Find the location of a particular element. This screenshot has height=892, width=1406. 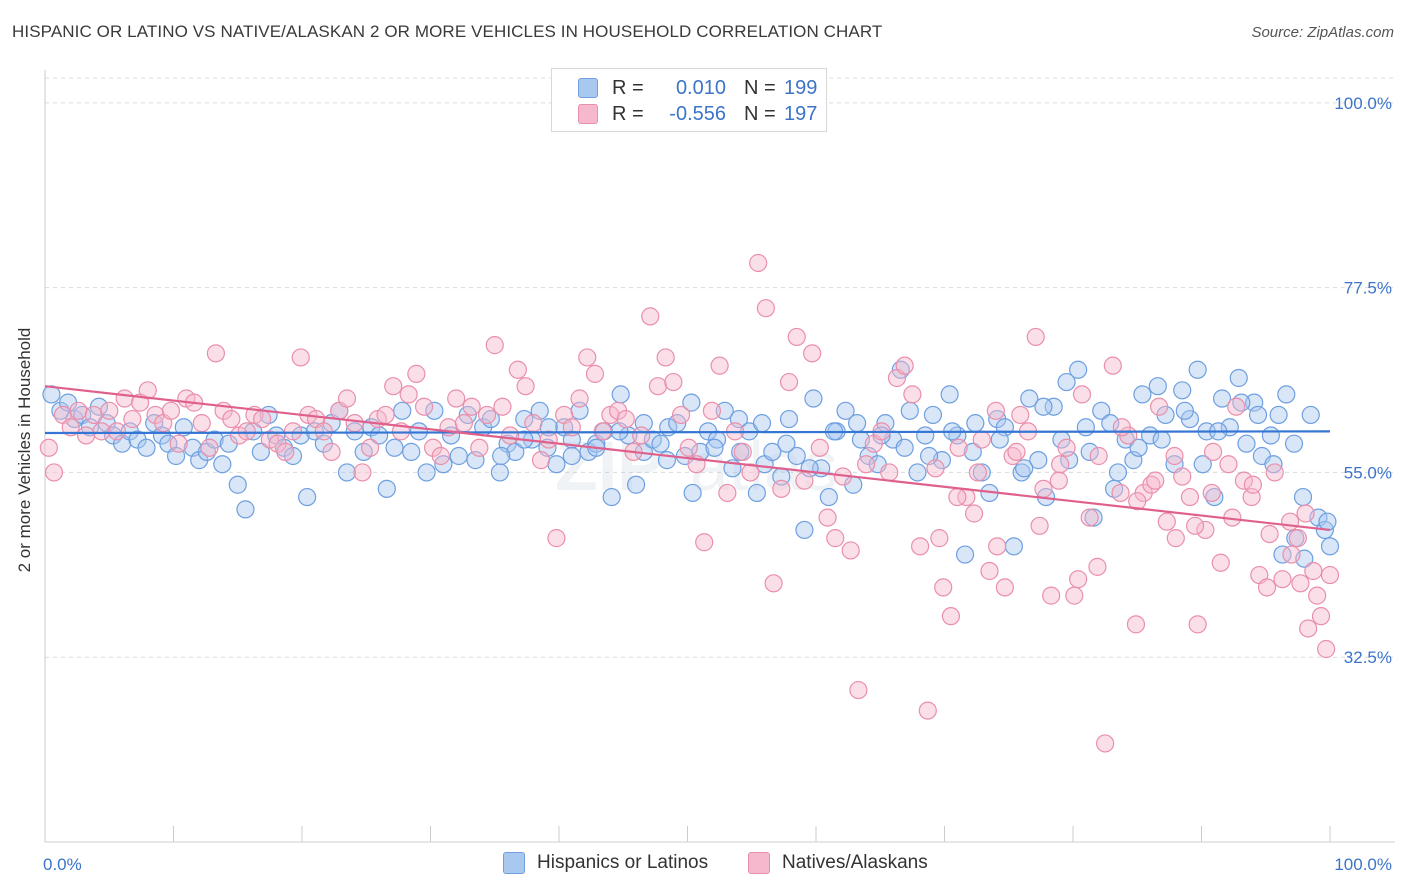

legend-item-natives: Natives/Alaskans is located at coordinates (838, 863).